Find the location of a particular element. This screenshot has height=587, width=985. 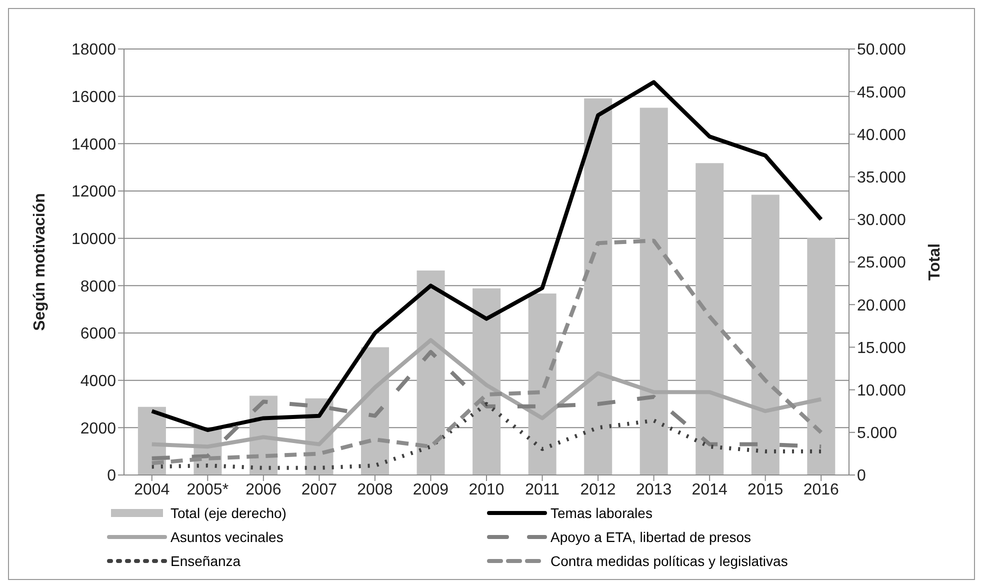

y-axis-title: Según motivación is located at coordinates (40, 262).